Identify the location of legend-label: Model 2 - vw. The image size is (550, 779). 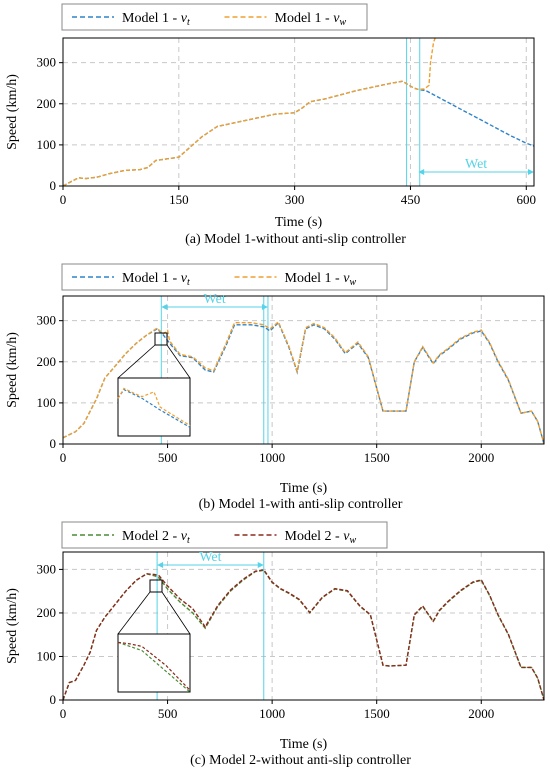
(321, 537).